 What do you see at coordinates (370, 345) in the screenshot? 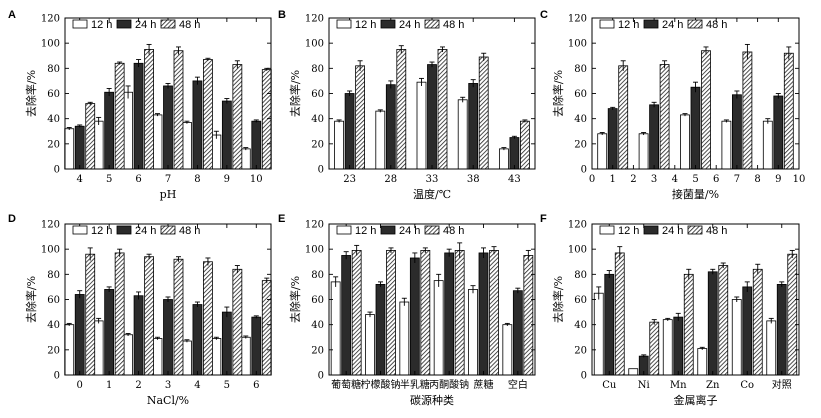
I see `bar-12h-柠檬酸钠` at bounding box center [370, 345].